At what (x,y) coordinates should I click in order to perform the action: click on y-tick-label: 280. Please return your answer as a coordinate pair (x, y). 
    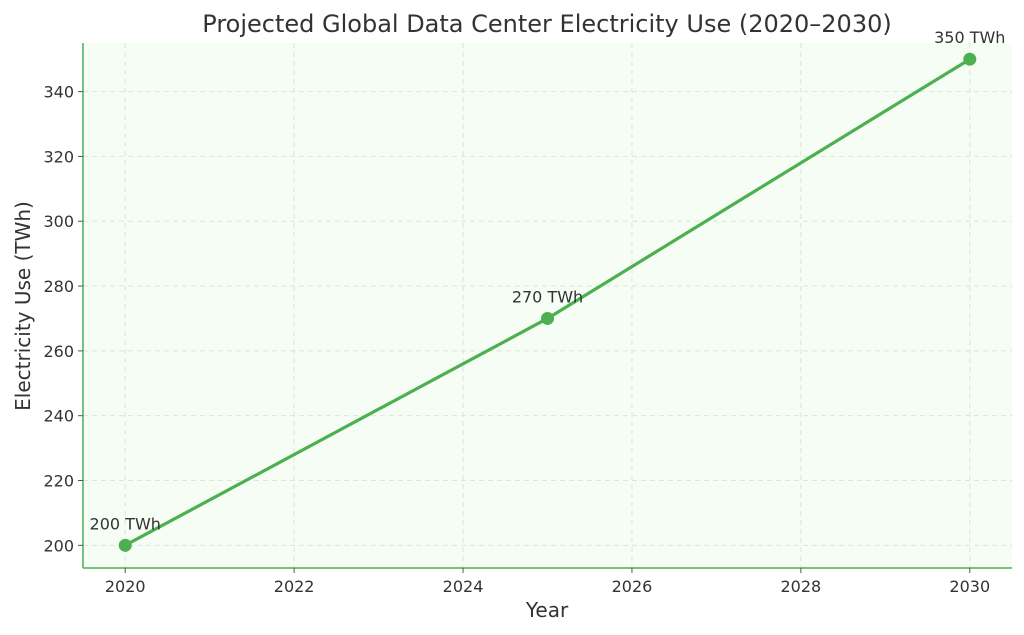
    Looking at the image, I should click on (58, 286).